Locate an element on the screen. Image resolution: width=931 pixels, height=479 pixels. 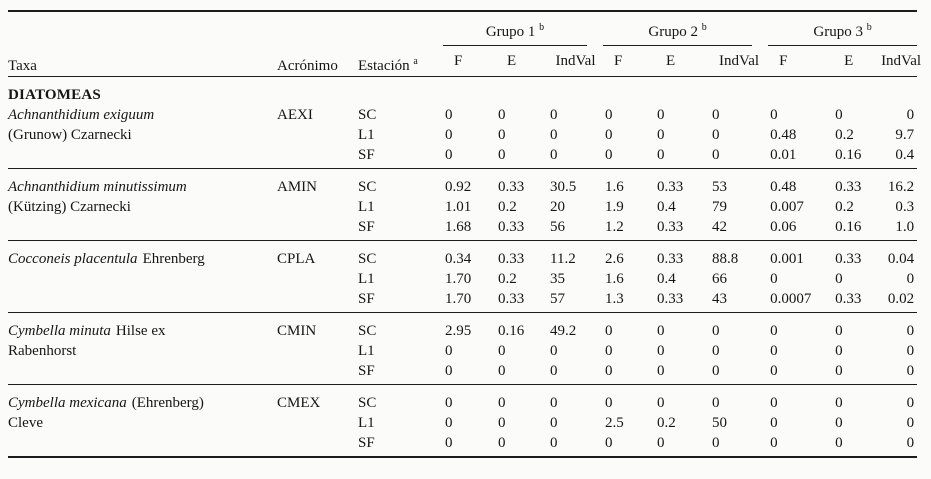
acronym-cell: CPLA is located at coordinates (296, 259).